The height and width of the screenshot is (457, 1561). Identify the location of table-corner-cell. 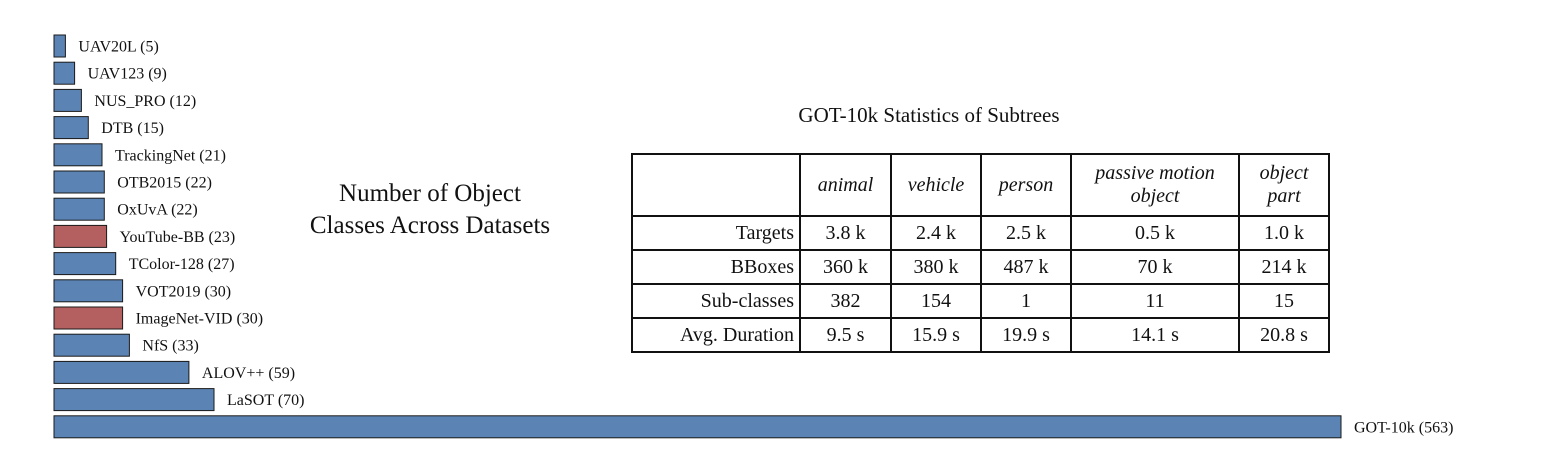
(716, 185).